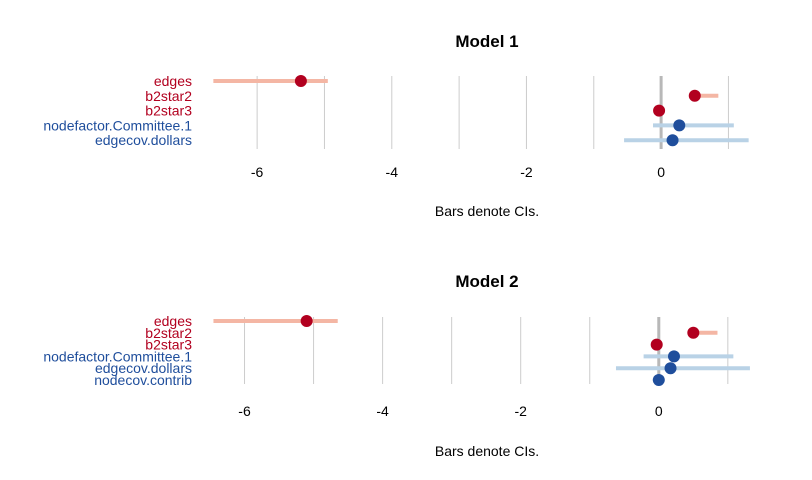 This screenshot has width=812, height=480. What do you see at coordinates (143, 380) in the screenshot?
I see `term-label: nodecov.contrib` at bounding box center [143, 380].